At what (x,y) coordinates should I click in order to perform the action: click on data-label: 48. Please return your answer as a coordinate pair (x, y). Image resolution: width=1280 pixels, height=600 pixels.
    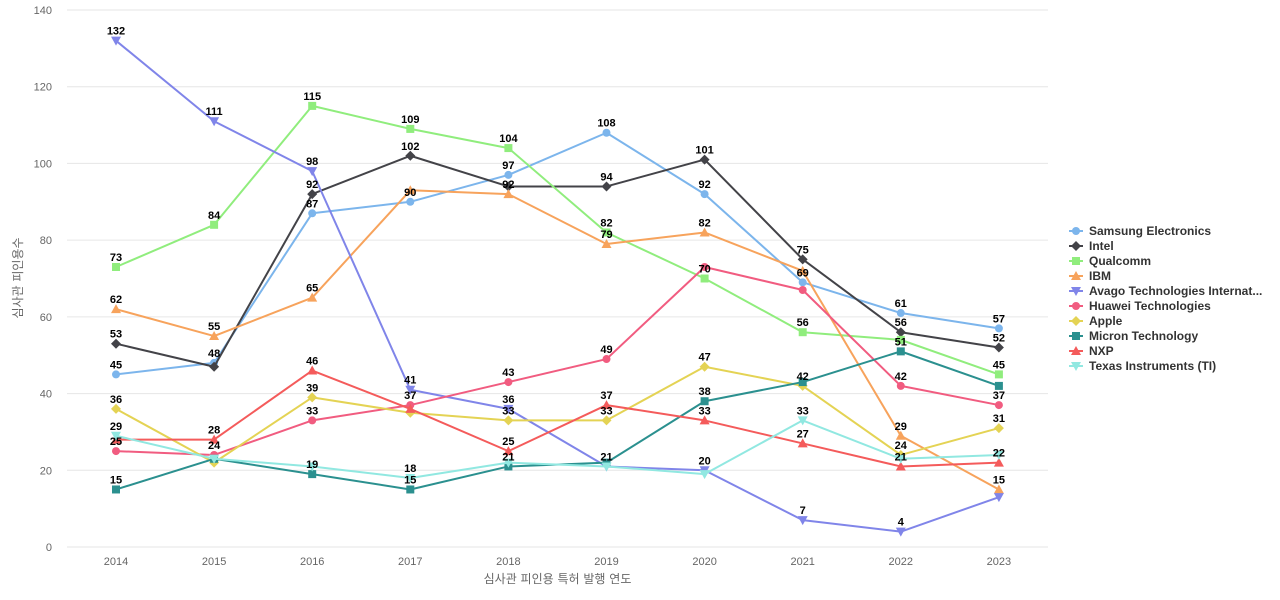
    Looking at the image, I should click on (214, 354).